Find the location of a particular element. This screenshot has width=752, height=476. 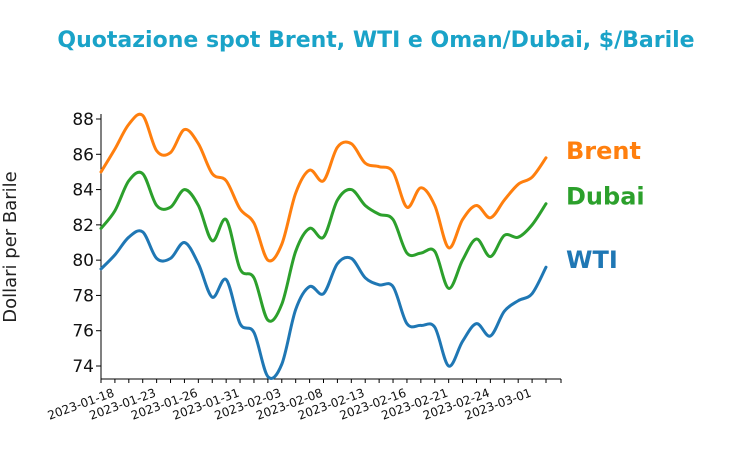

y-tick-label: 88 is located at coordinates (83, 120).